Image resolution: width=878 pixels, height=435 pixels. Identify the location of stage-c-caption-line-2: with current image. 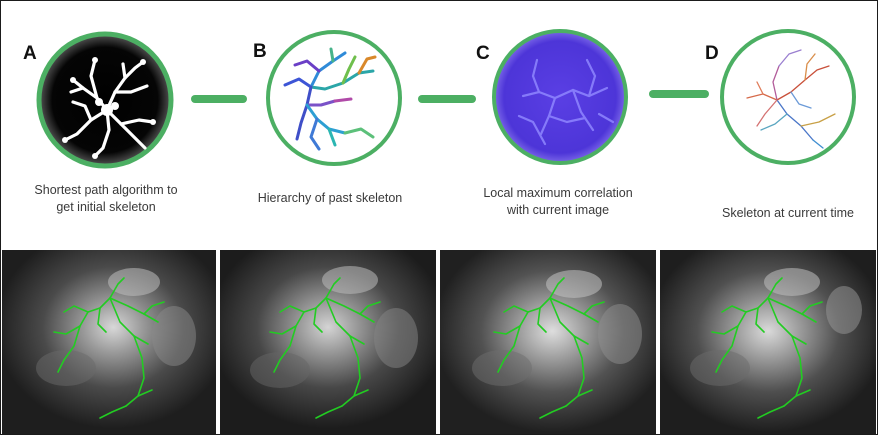
(558, 210).